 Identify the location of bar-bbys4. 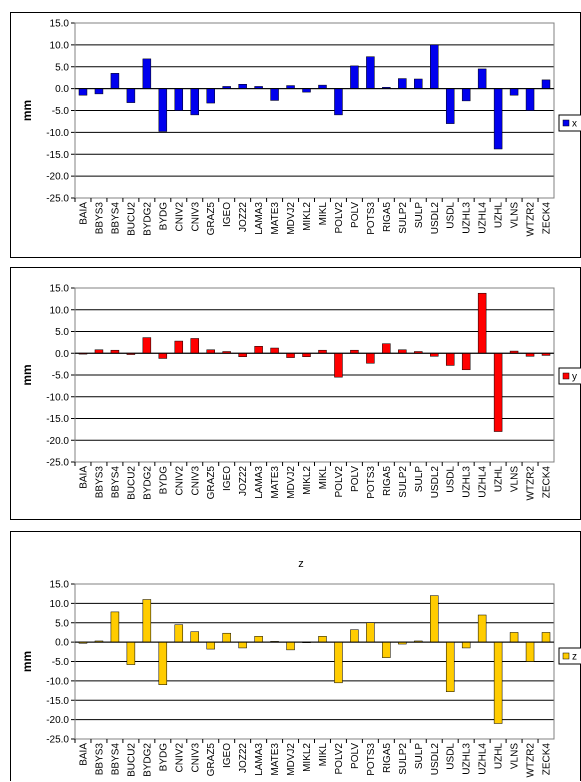
(115, 627).